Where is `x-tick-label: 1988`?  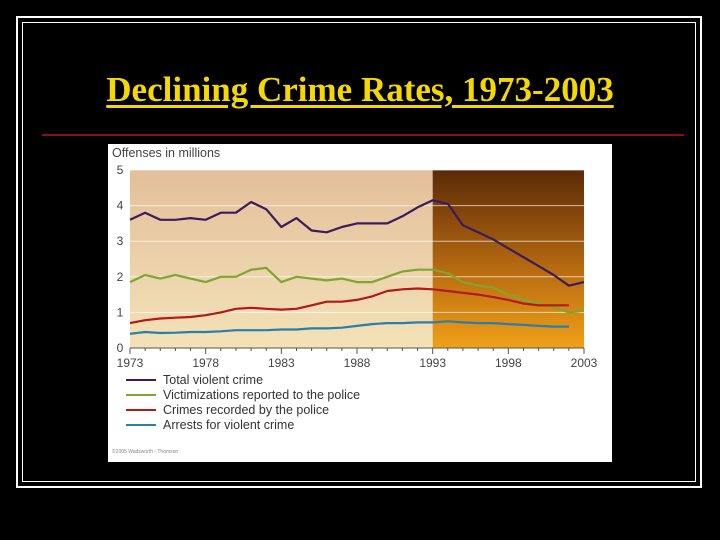
x-tick-label: 1988 is located at coordinates (357, 363).